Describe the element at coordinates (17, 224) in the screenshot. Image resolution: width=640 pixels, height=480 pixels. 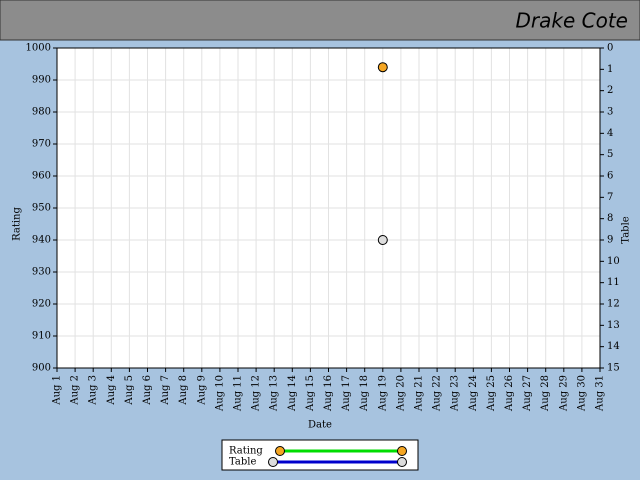
I see `y-axis-title: Rating` at that location.